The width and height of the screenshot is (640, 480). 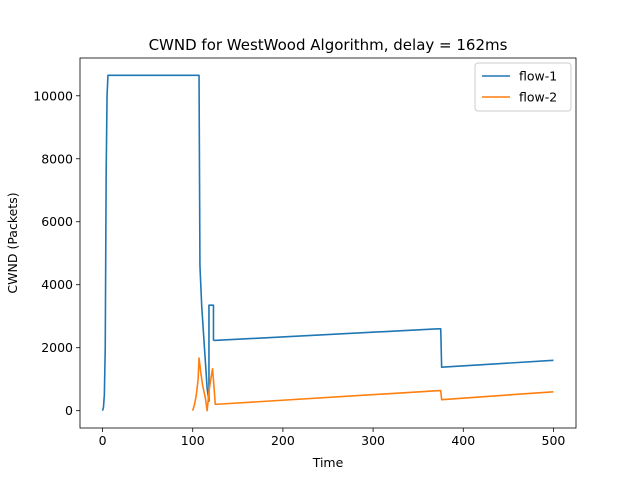 I want to click on y-tick-label: 6000, so click(x=57, y=221).